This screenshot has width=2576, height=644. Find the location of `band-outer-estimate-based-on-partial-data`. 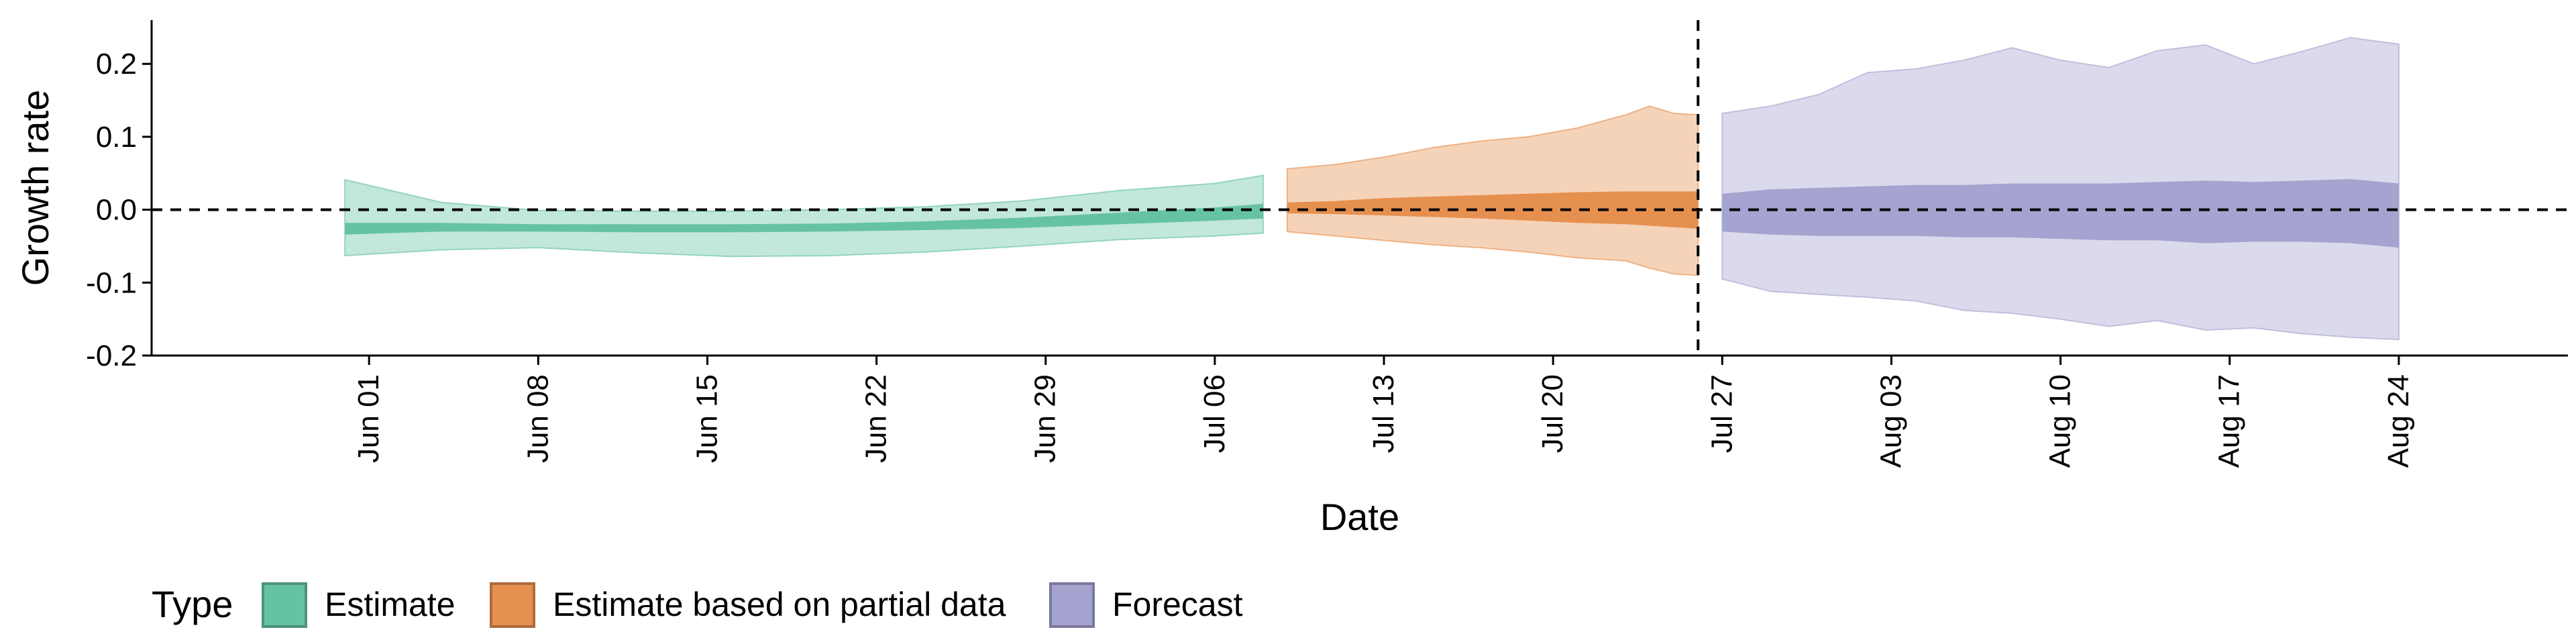

band-outer-estimate-based-on-partial-data is located at coordinates (1492, 190).